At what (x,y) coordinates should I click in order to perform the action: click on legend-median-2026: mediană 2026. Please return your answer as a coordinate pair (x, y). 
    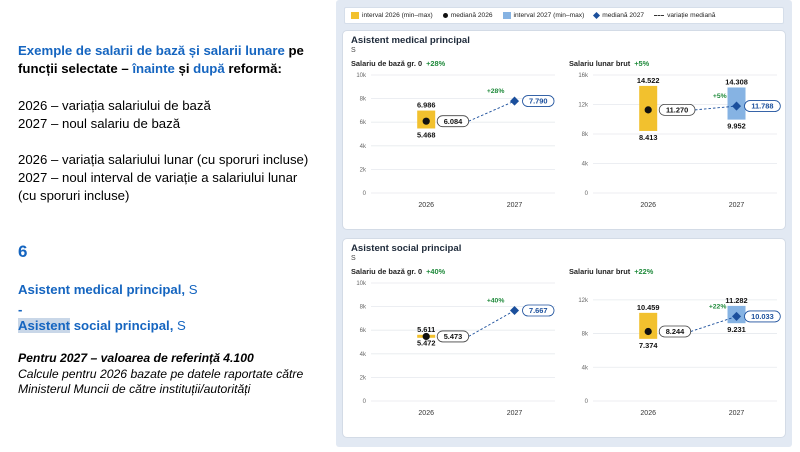
    Looking at the image, I should click on (467, 15).